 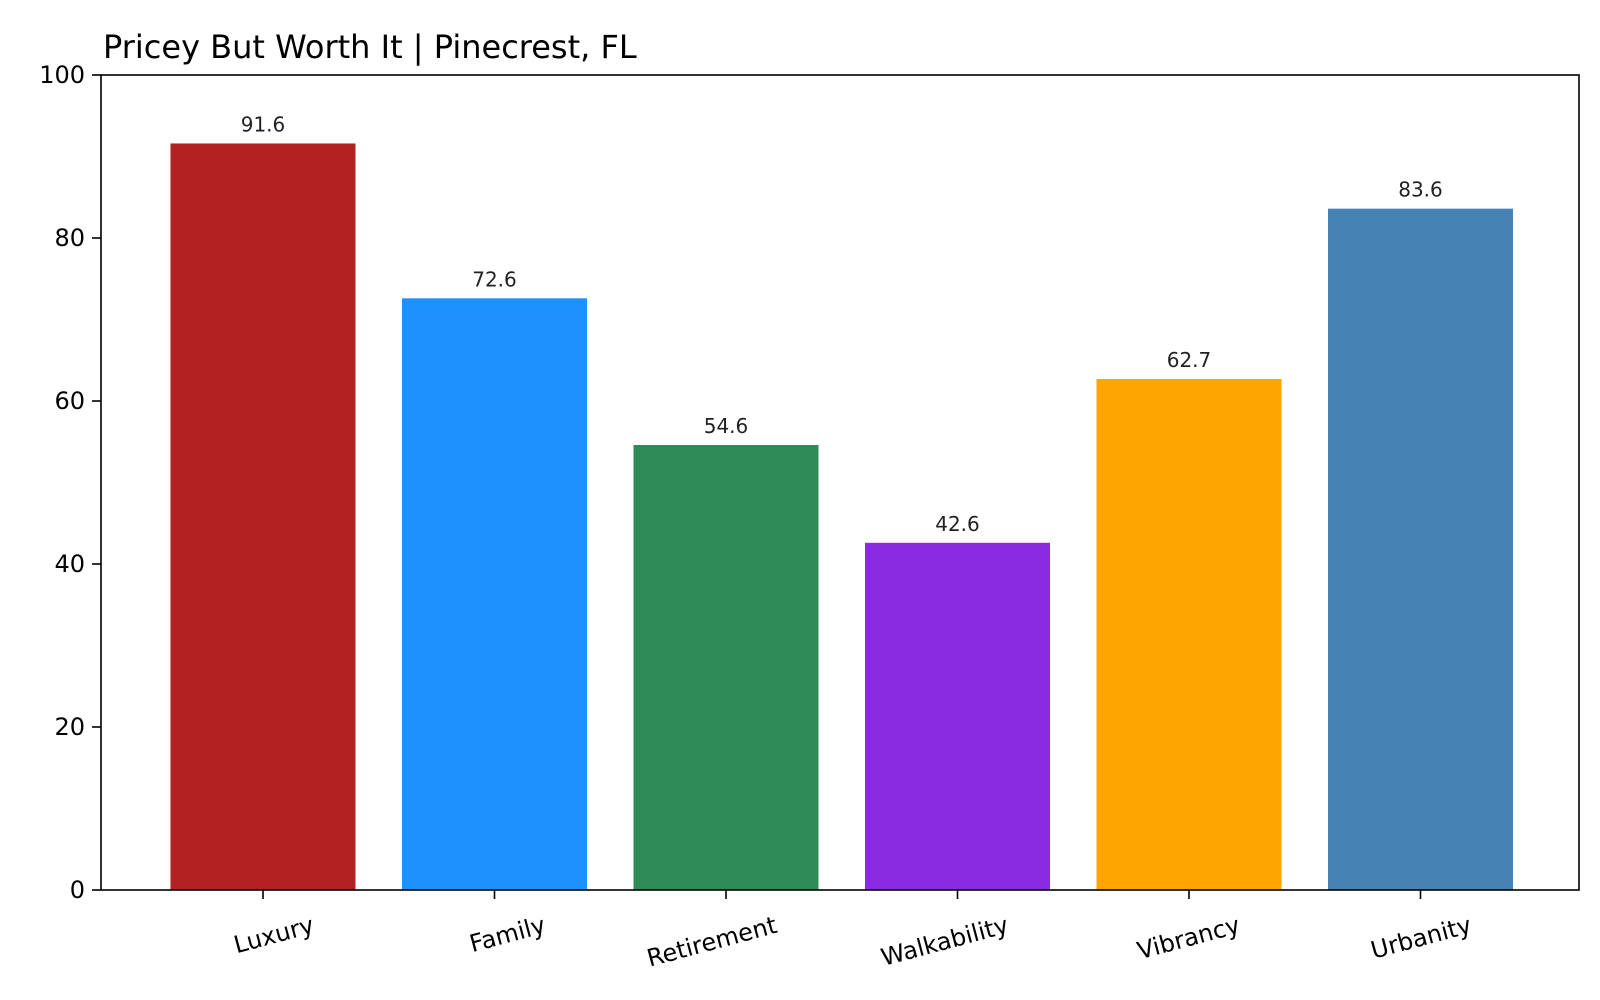 What do you see at coordinates (274, 935) in the screenshot?
I see `x-tick-label-luxury: Luxury` at bounding box center [274, 935].